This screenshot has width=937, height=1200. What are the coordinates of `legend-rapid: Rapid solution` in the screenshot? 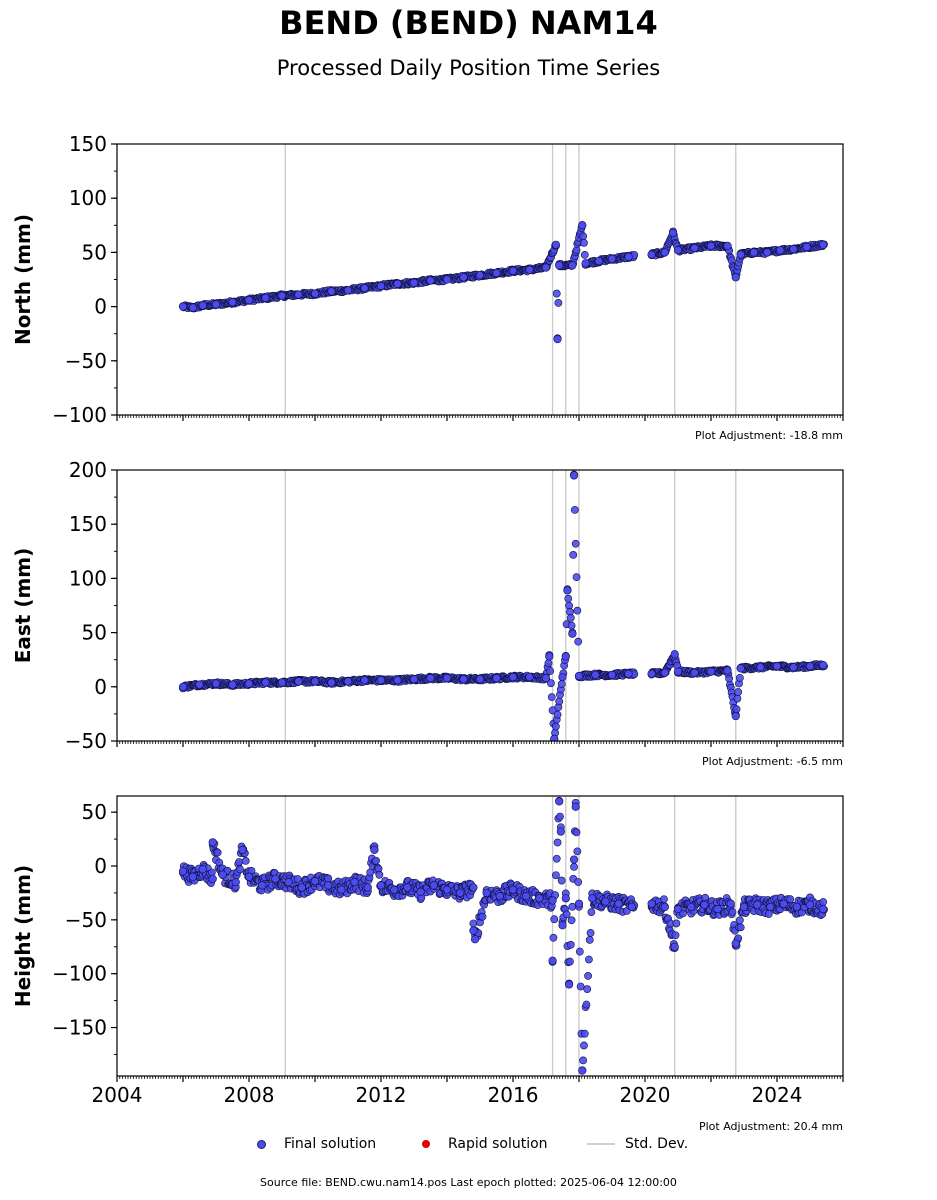 It's located at (485, 1144).